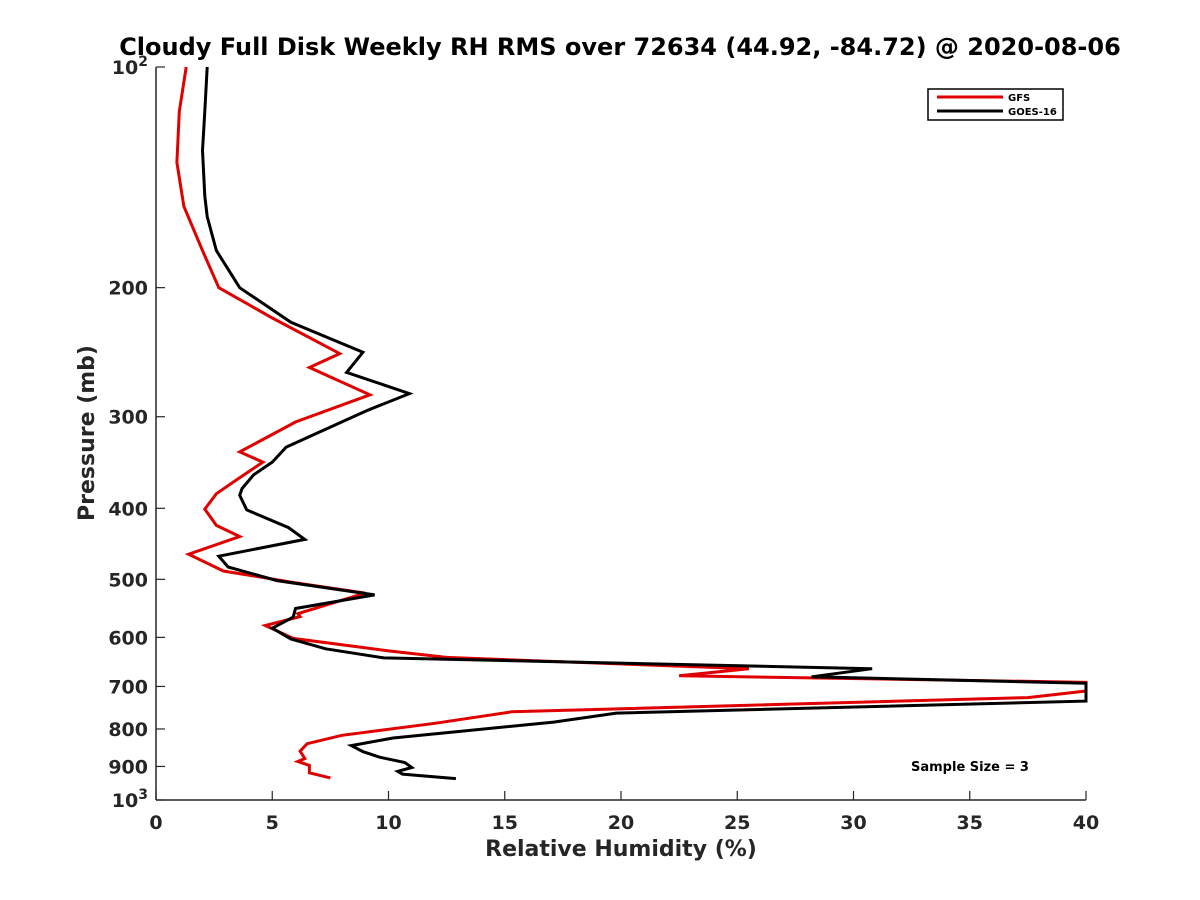  I want to click on legend-label-gfs: GFS, so click(1019, 98).